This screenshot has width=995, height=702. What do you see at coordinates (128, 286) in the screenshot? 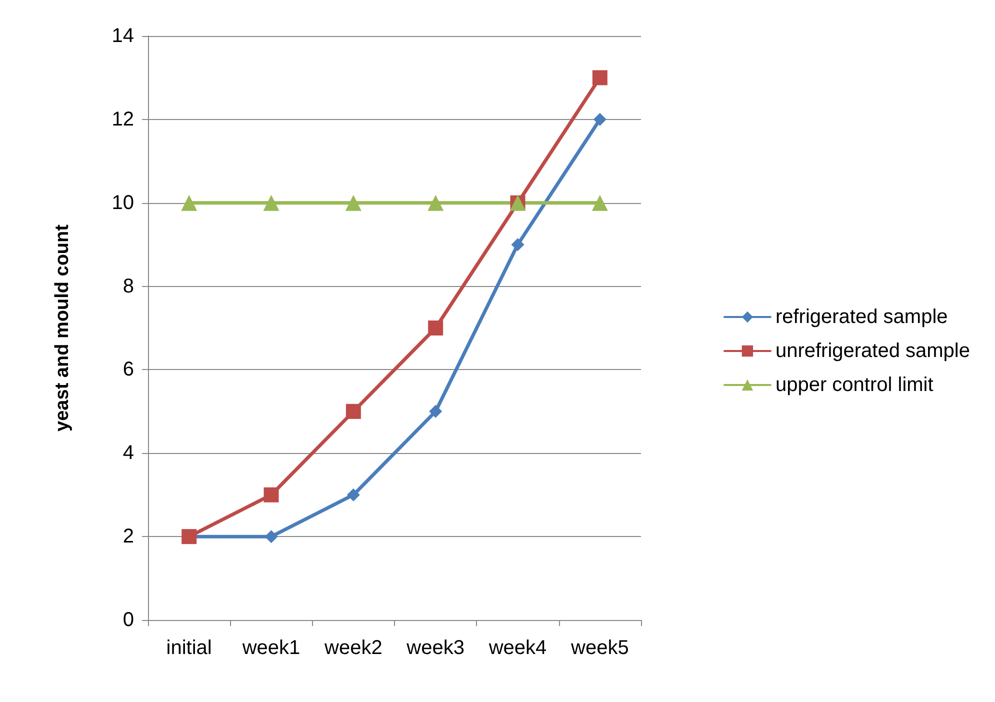
I see `y-tick-label: 8` at bounding box center [128, 286].